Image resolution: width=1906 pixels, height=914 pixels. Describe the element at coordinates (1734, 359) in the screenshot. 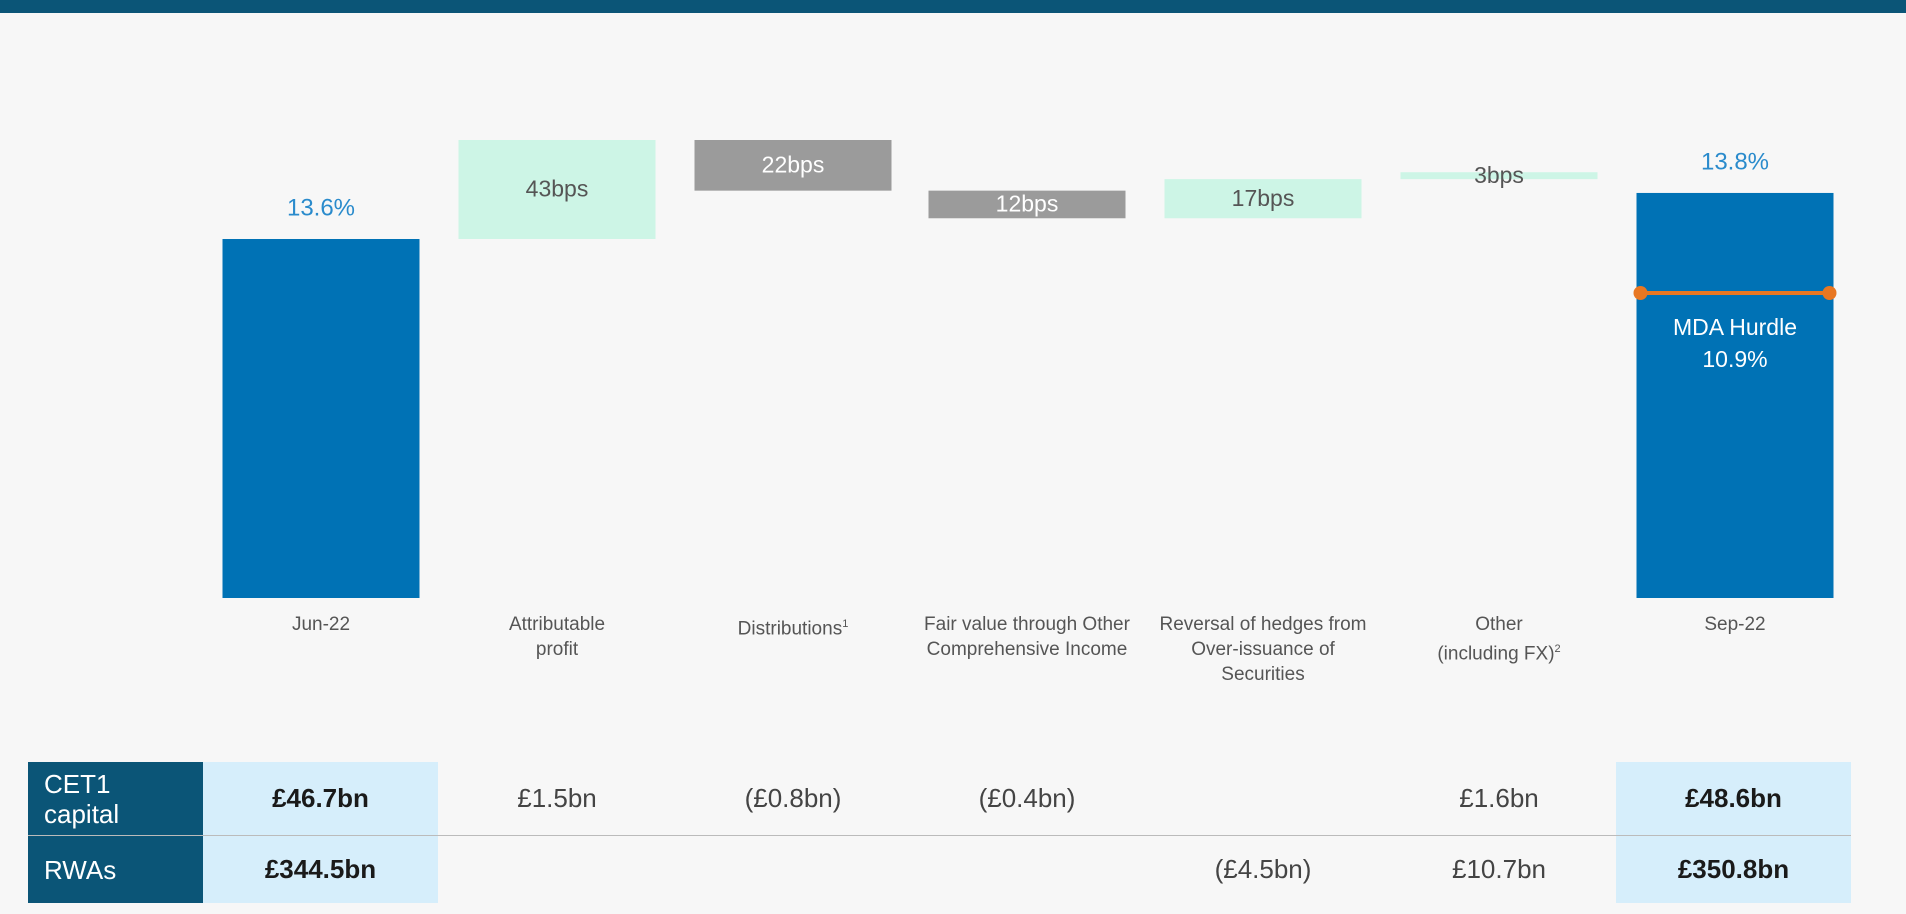

I see `hurdle-value: 10.9%` at that location.